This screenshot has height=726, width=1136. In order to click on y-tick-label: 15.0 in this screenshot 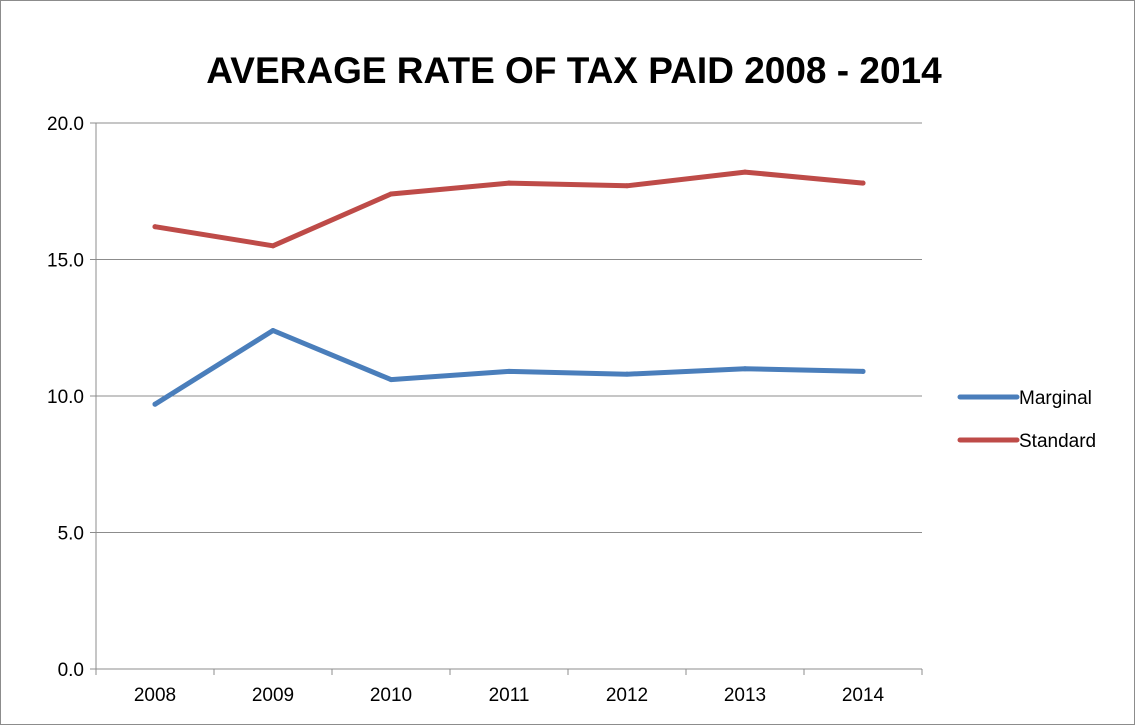, I will do `click(65, 261)`.